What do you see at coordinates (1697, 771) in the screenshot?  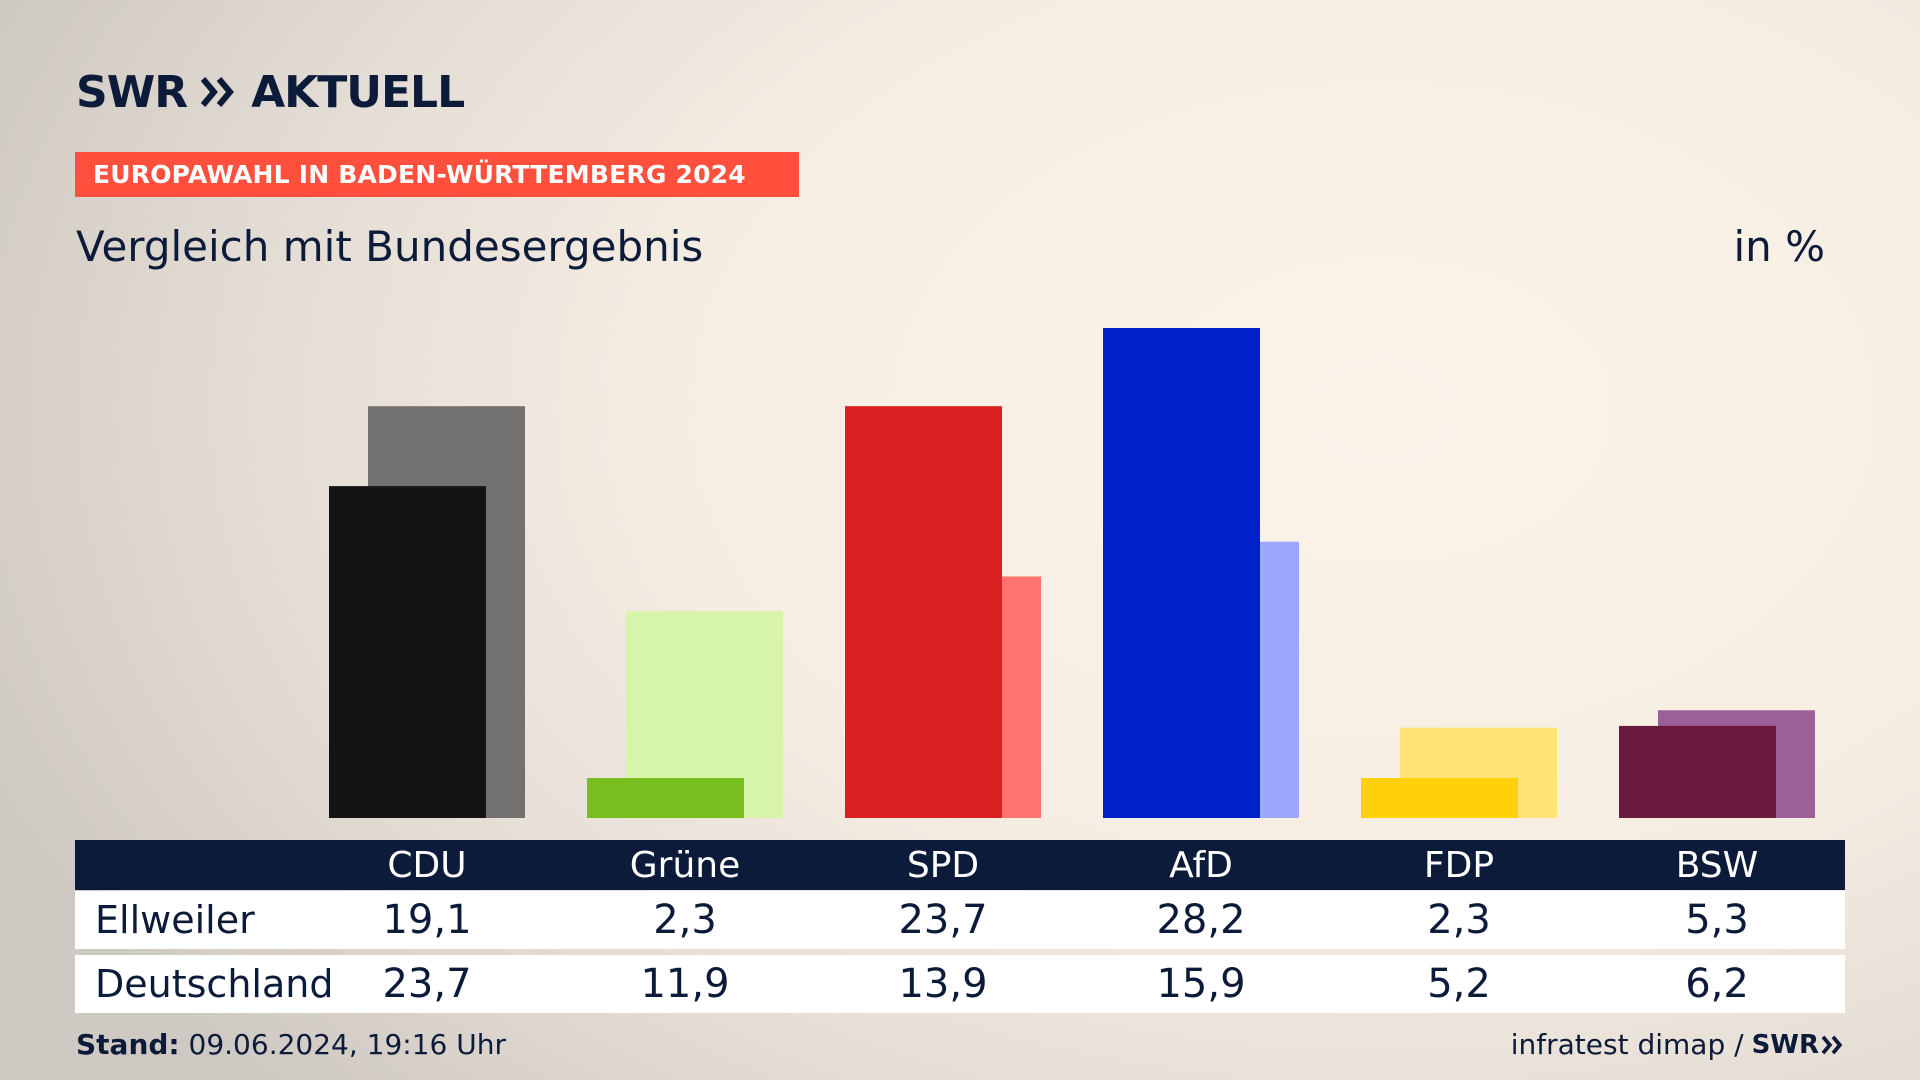 I see `bar-bsw-ellweiler` at bounding box center [1697, 771].